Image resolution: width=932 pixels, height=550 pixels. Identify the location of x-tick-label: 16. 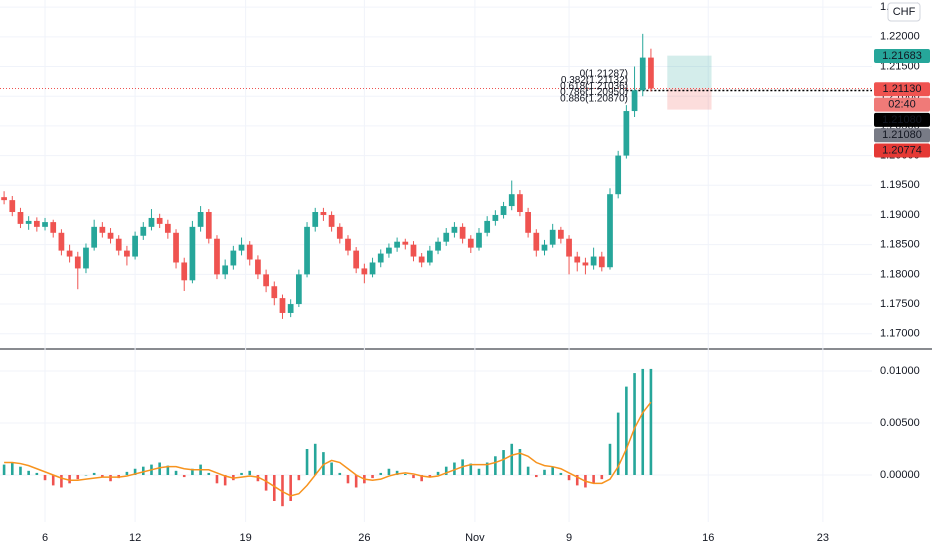
(708, 538).